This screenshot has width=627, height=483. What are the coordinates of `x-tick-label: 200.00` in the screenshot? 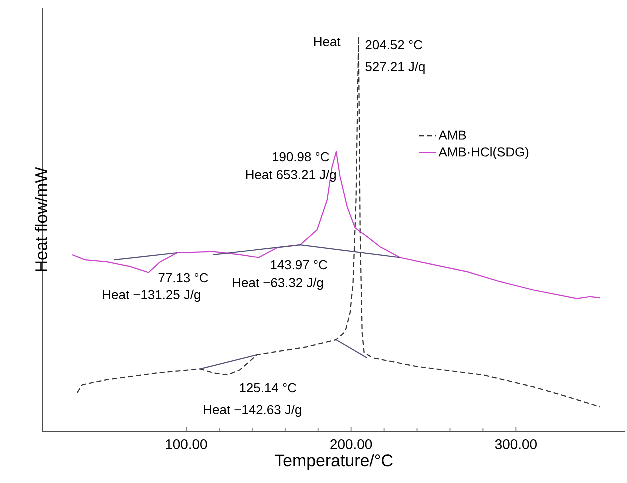 It's located at (351, 445).